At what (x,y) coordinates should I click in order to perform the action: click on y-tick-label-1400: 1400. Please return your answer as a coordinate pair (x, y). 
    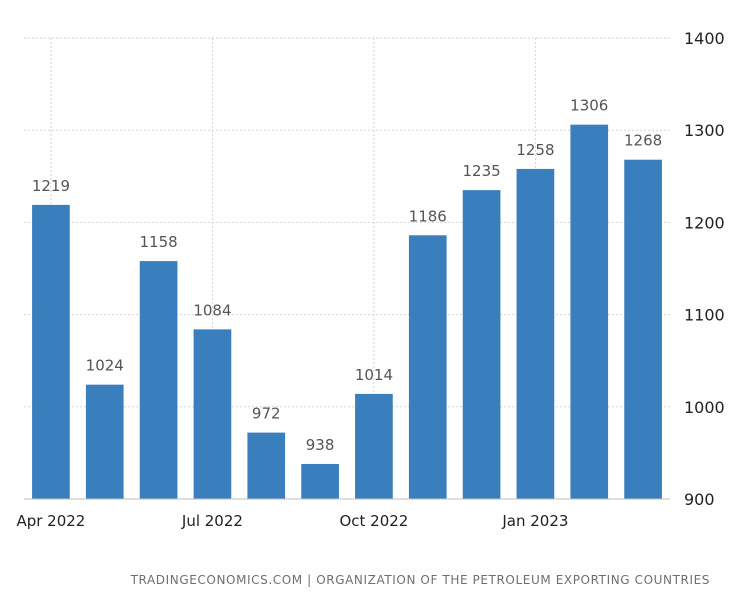
    Looking at the image, I should click on (704, 38).